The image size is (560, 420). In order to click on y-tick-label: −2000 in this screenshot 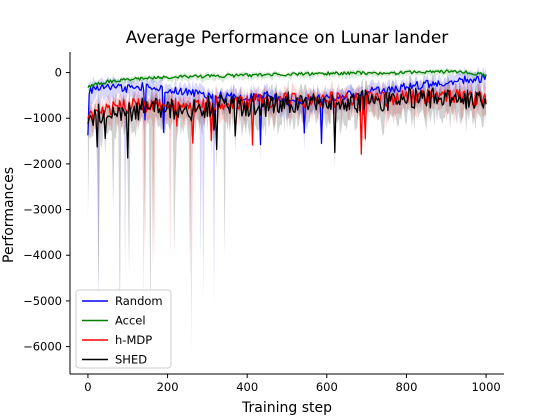, I will do `click(42, 164)`.